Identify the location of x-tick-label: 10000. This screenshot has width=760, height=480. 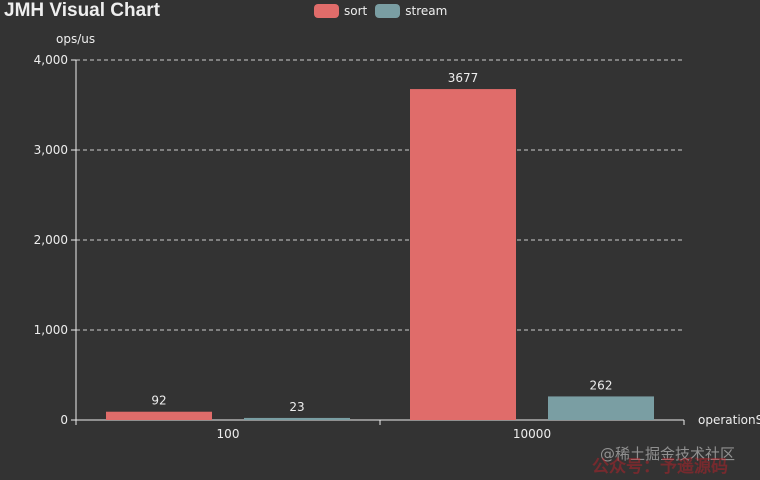
(532, 434).